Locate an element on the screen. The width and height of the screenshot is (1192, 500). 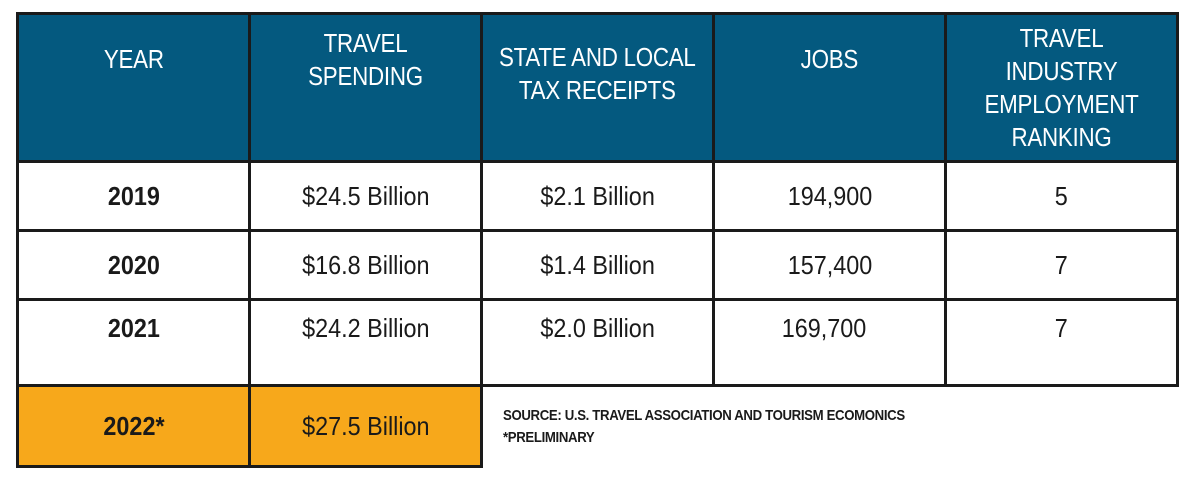
header-spending-label: TRAVEL SPENDING is located at coordinates (365, 59).